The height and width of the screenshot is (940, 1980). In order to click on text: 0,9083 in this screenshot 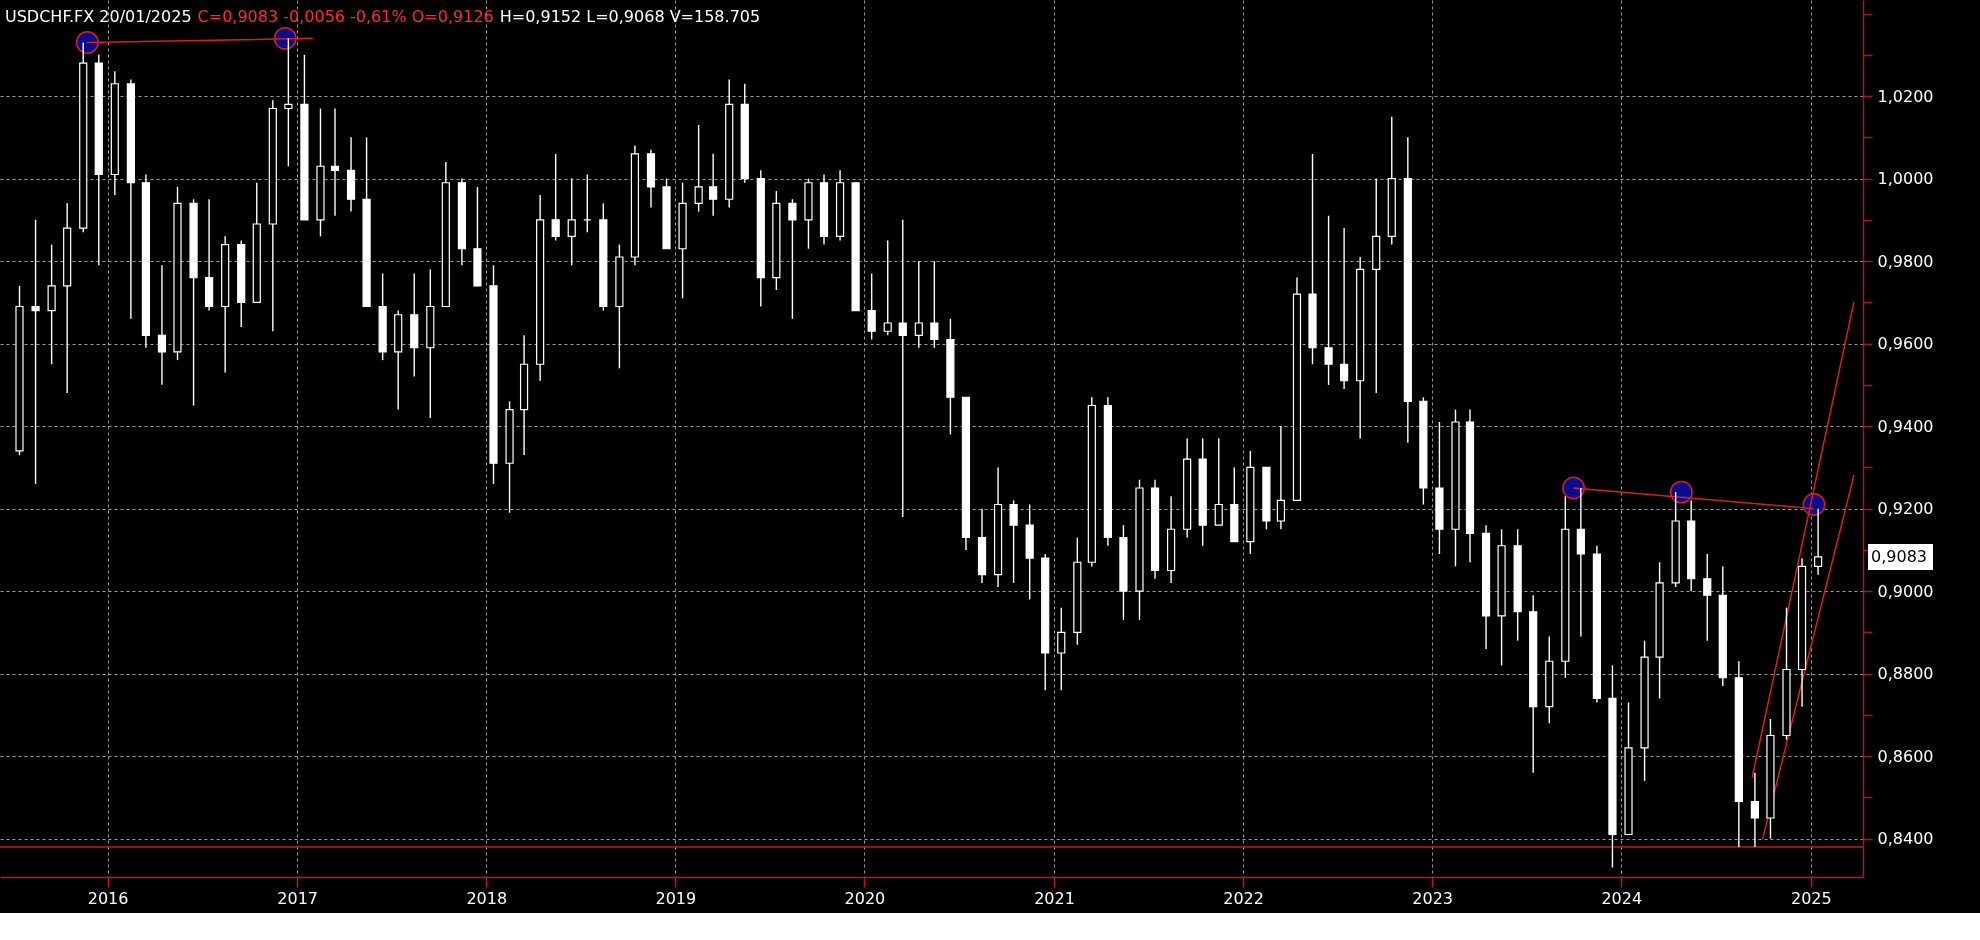, I will do `click(1900, 556)`.